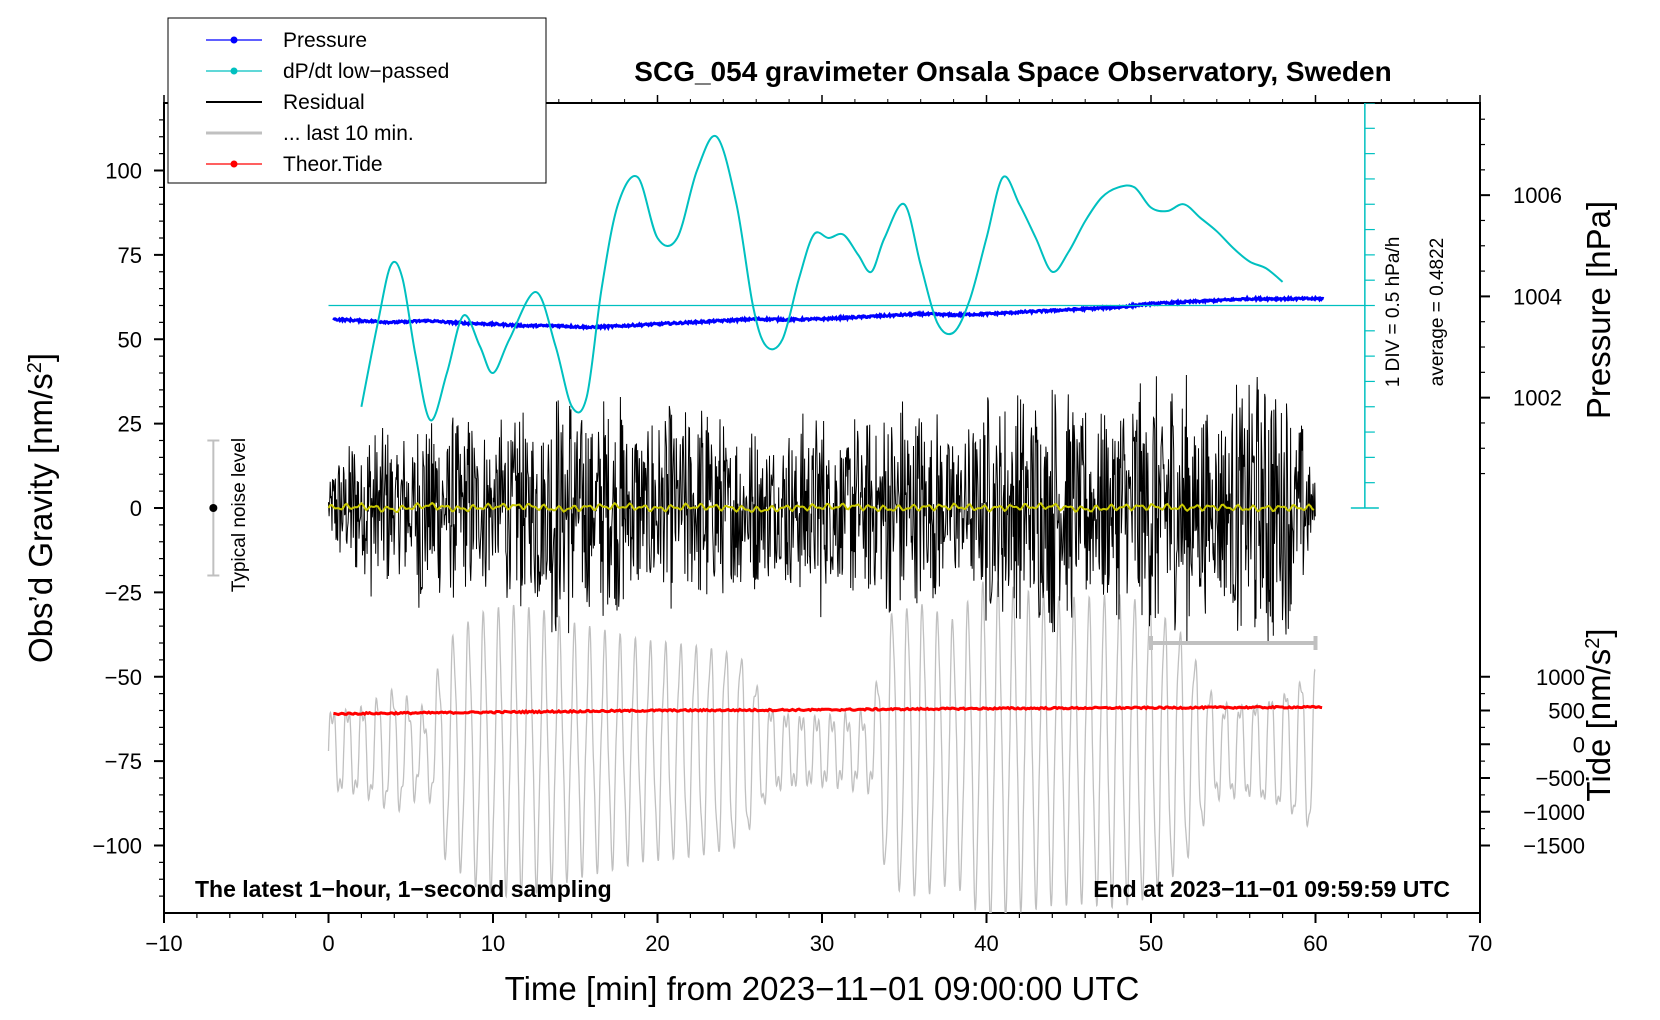 The image size is (1660, 1020). I want to click on y-axis-title-gravity-sup: 2, so click(35, 367).